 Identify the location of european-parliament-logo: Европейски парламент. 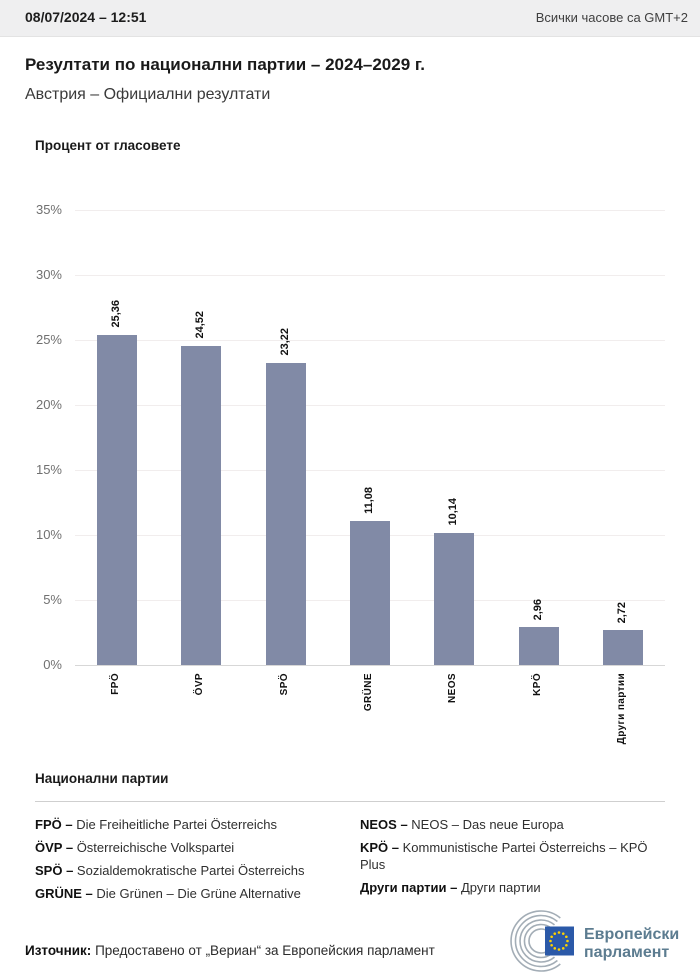
(594, 941).